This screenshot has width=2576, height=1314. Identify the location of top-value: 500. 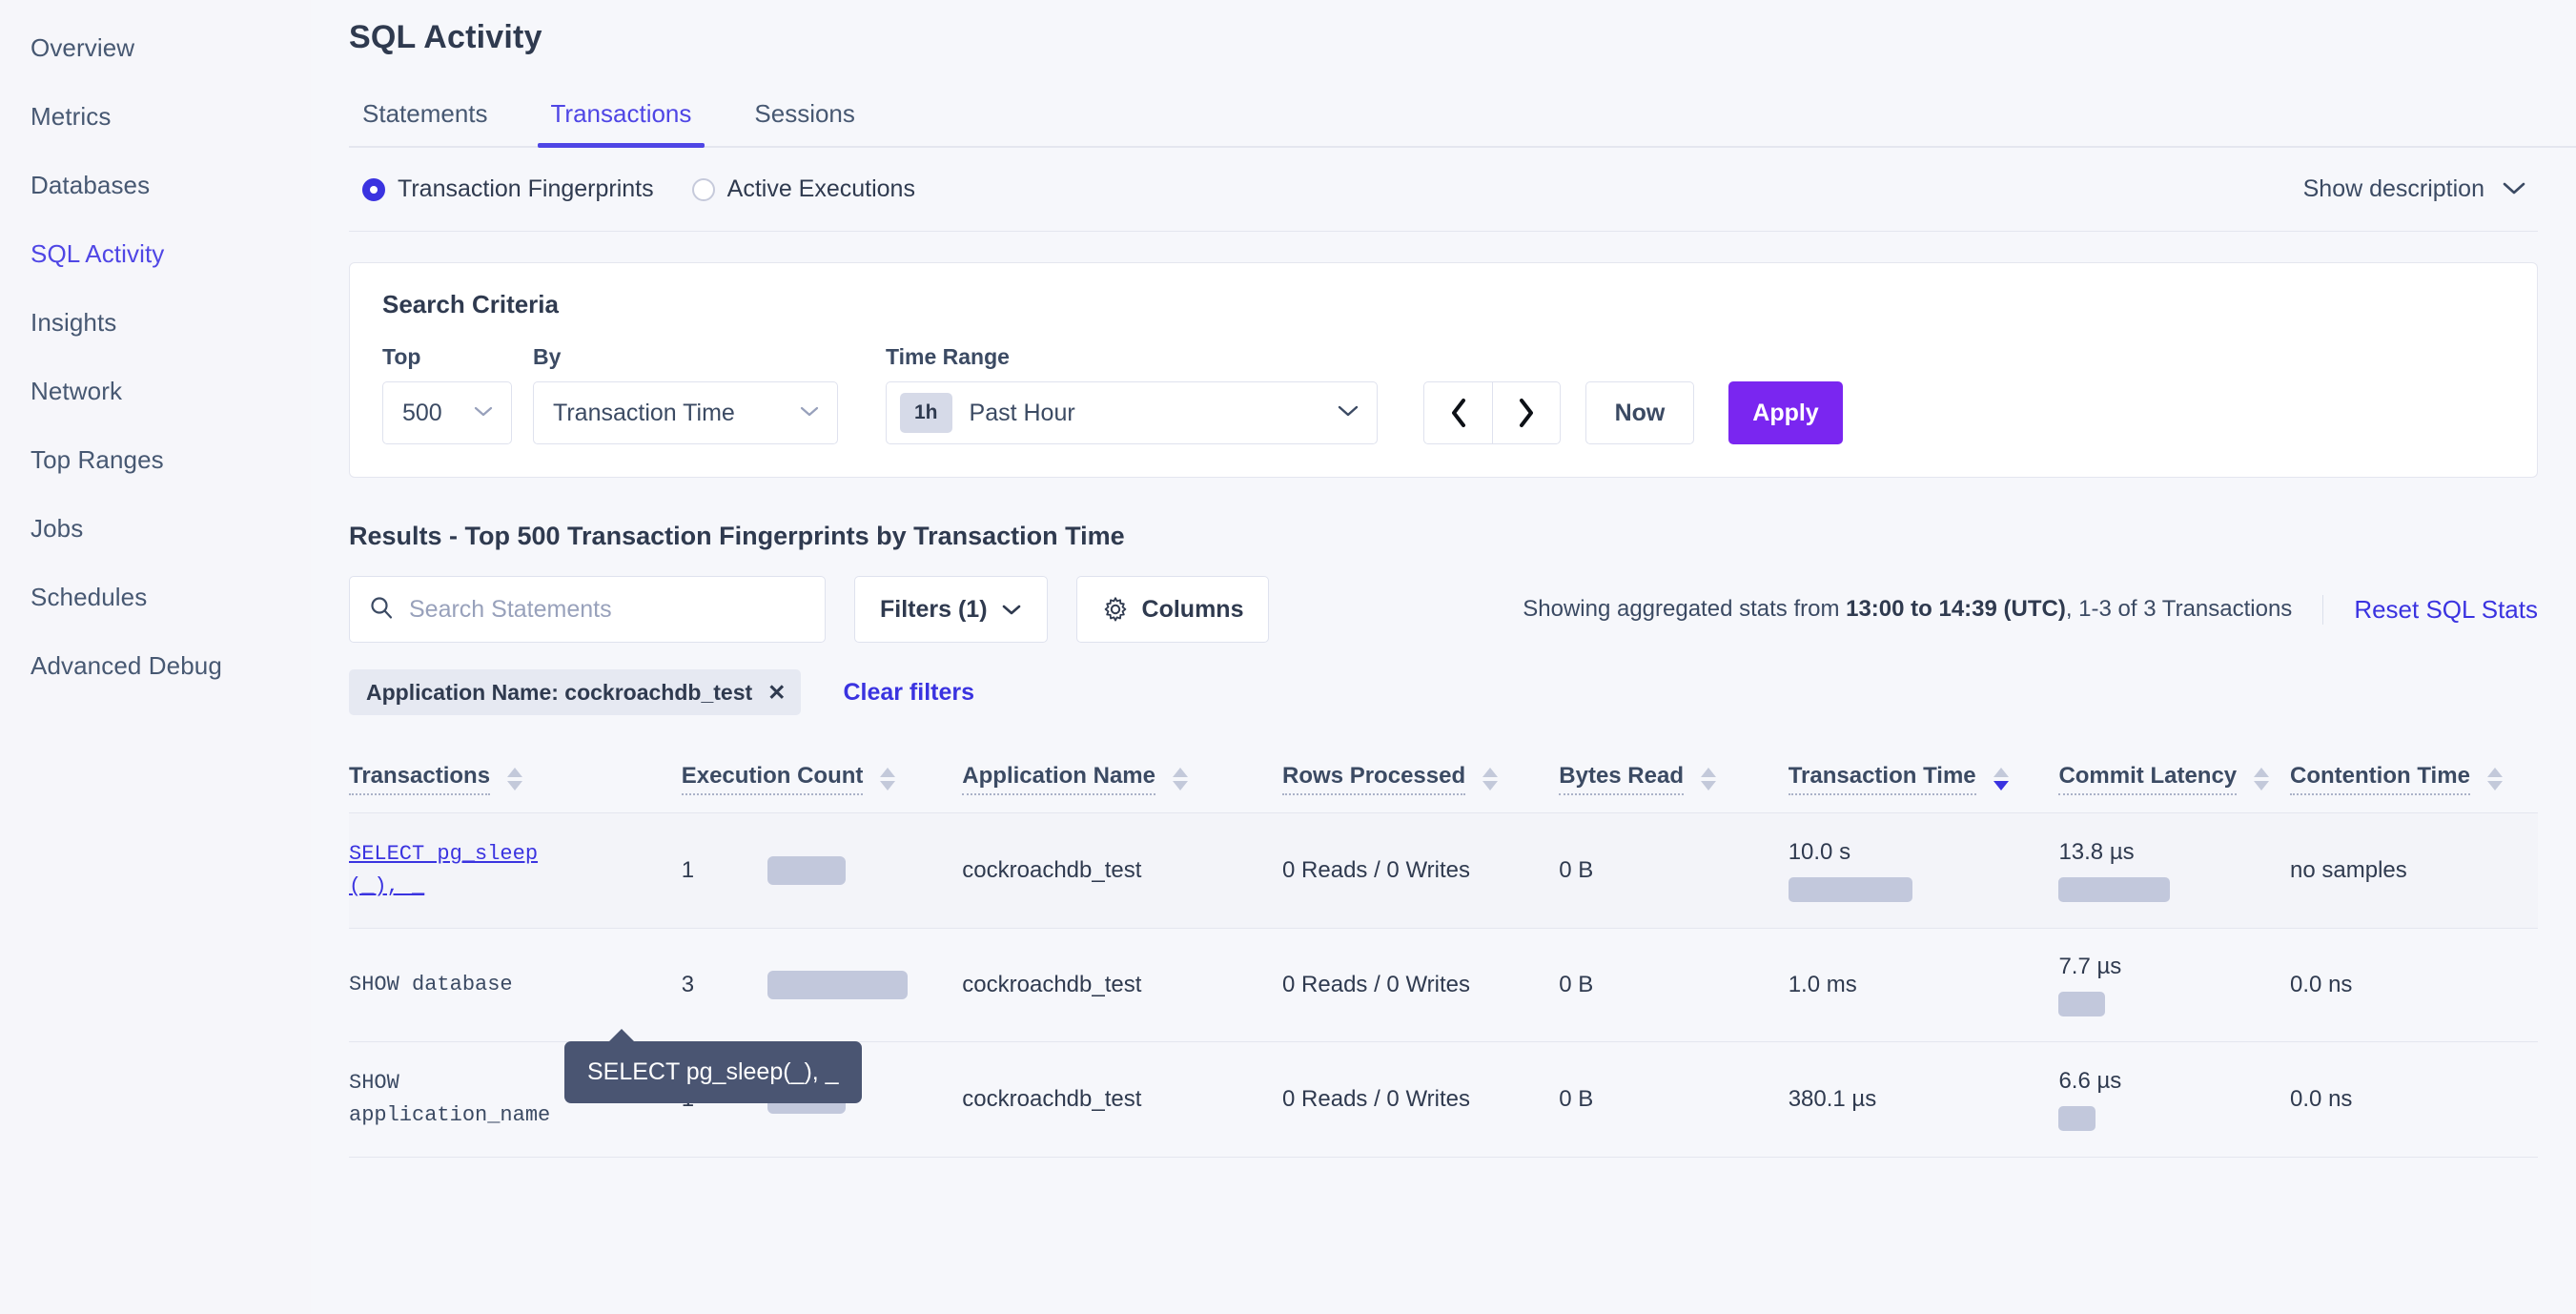
(422, 412).